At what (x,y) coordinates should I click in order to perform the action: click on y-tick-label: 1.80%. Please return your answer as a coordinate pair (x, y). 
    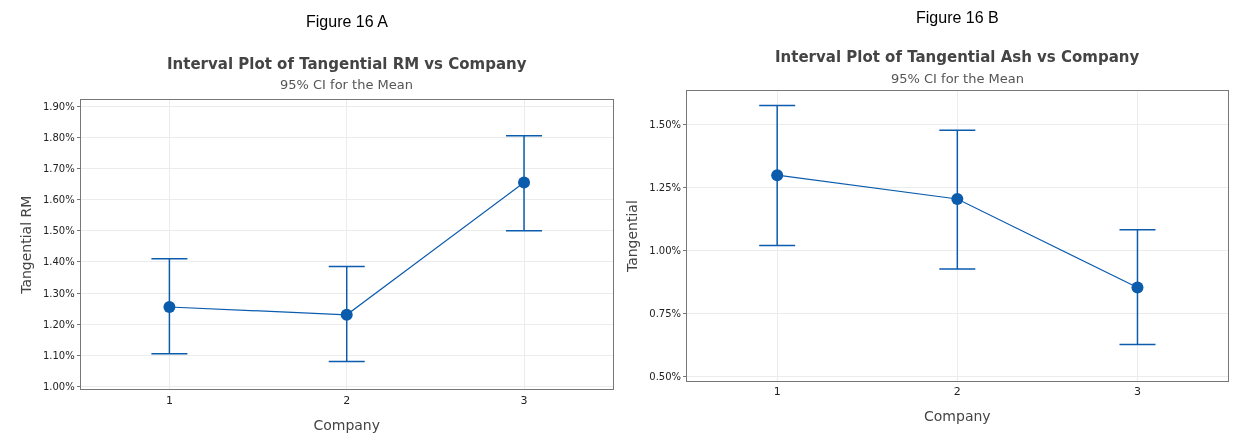
    Looking at the image, I should click on (58, 137).